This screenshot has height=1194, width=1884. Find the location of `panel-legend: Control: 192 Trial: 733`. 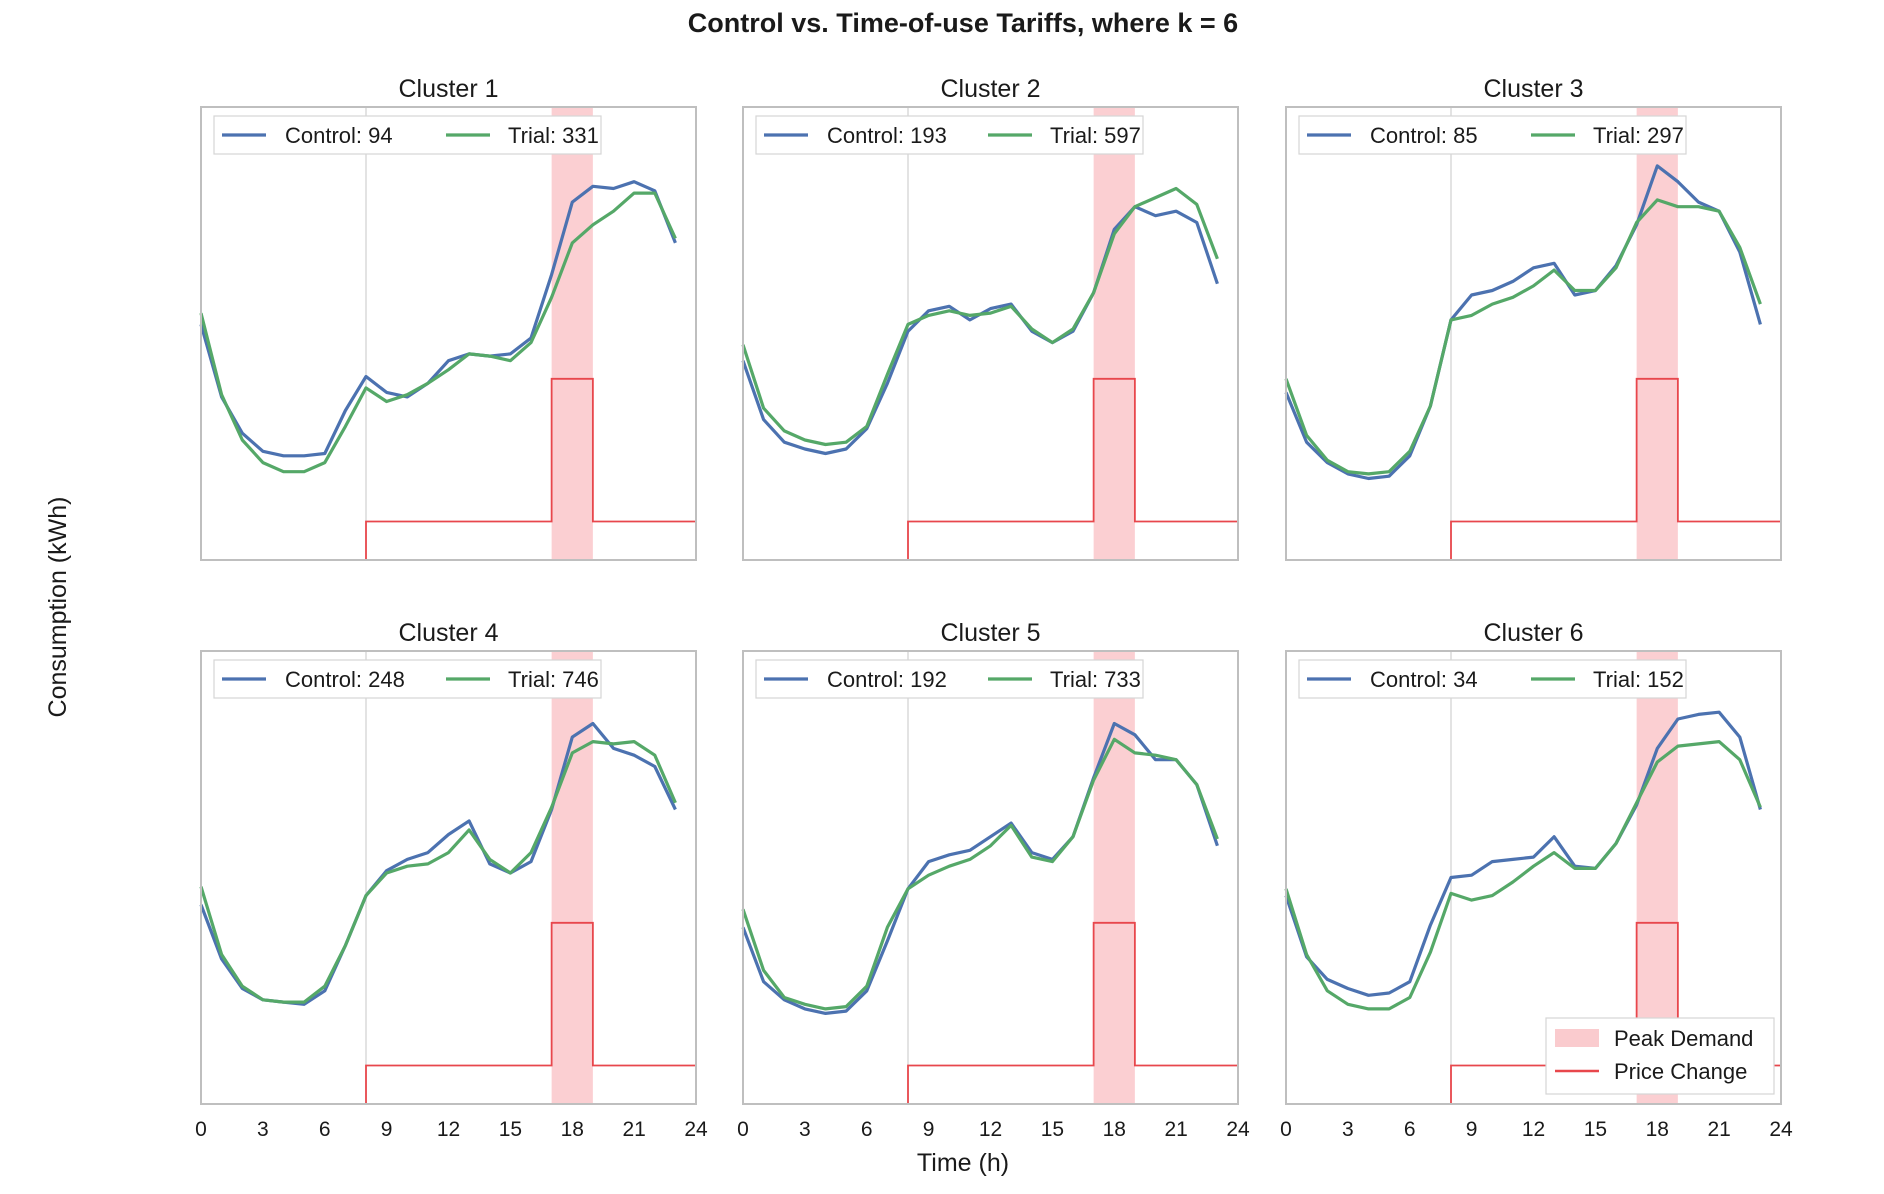

panel-legend: Control: 192 Trial: 733 is located at coordinates (949, 679).